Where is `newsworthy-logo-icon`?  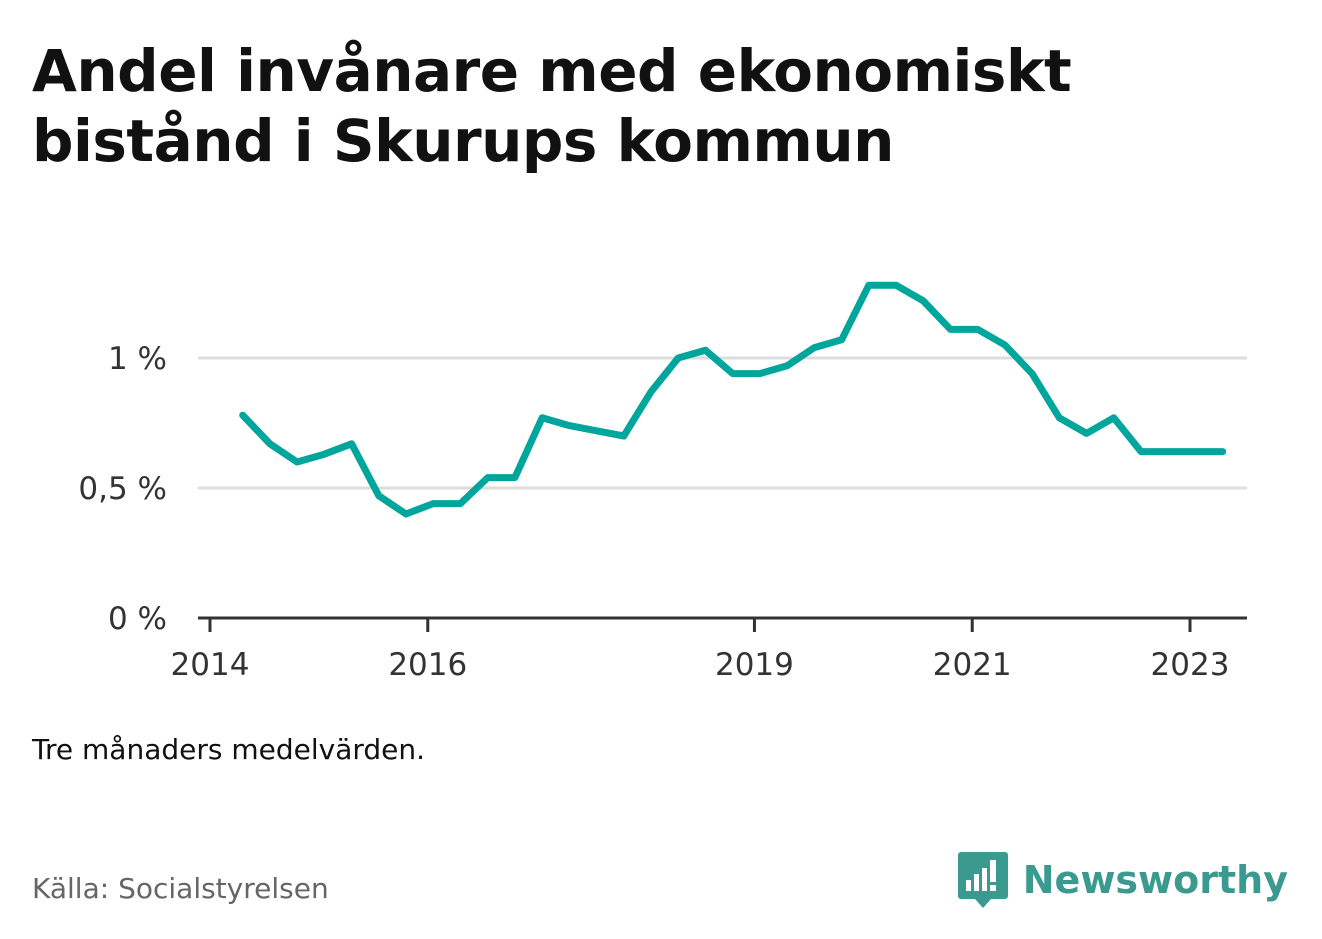
newsworthy-logo-icon is located at coordinates (982, 880).